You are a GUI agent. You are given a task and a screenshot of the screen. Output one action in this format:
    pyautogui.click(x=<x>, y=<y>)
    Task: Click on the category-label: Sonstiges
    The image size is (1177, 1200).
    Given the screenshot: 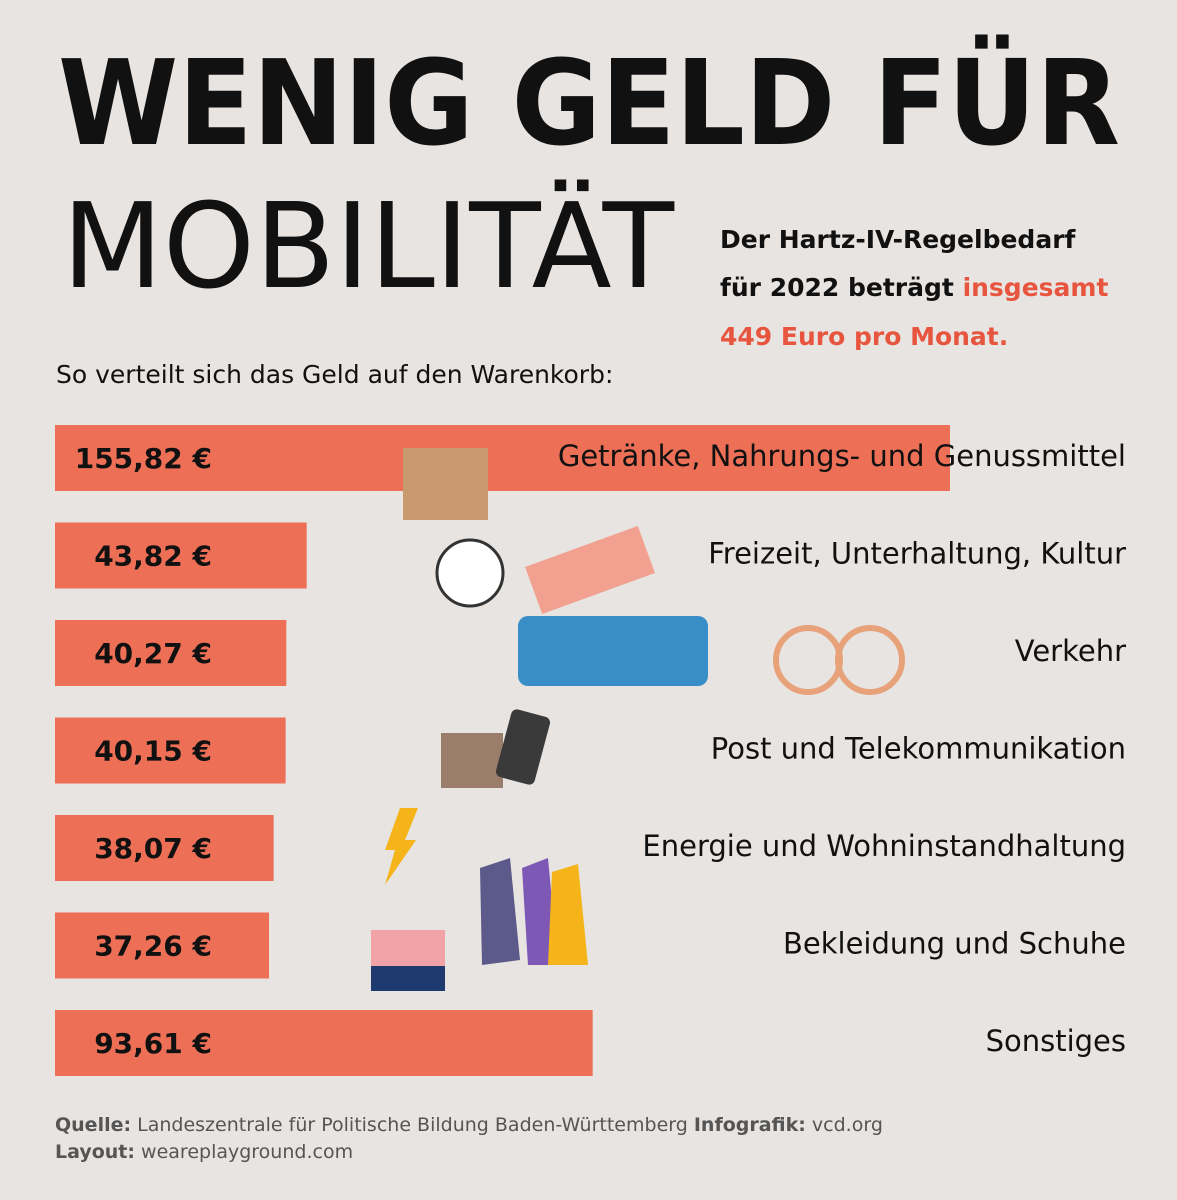 What is the action you would take?
    pyautogui.click(x=1056, y=1041)
    